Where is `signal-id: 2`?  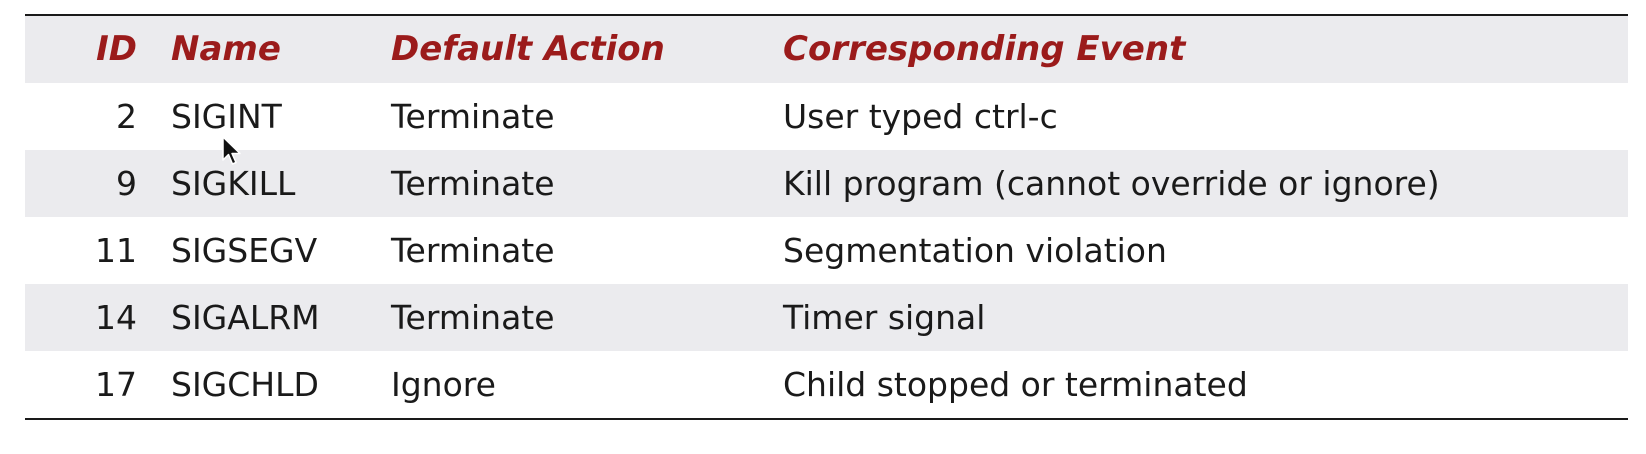
signal-id: 2 is located at coordinates (126, 116).